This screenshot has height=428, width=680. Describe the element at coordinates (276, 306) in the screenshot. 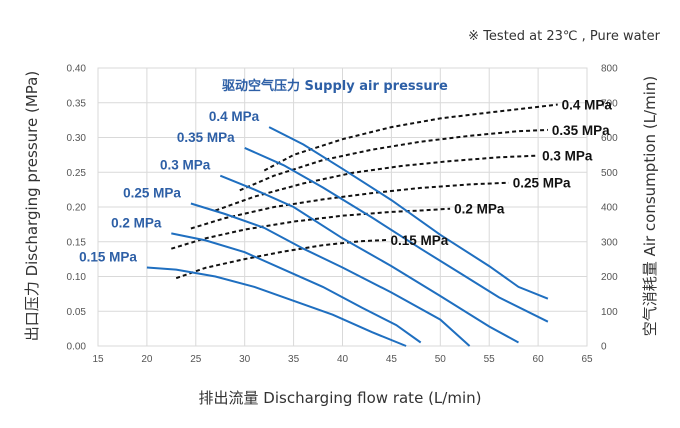

I see `discharge-curve-0-15-MPa` at that location.